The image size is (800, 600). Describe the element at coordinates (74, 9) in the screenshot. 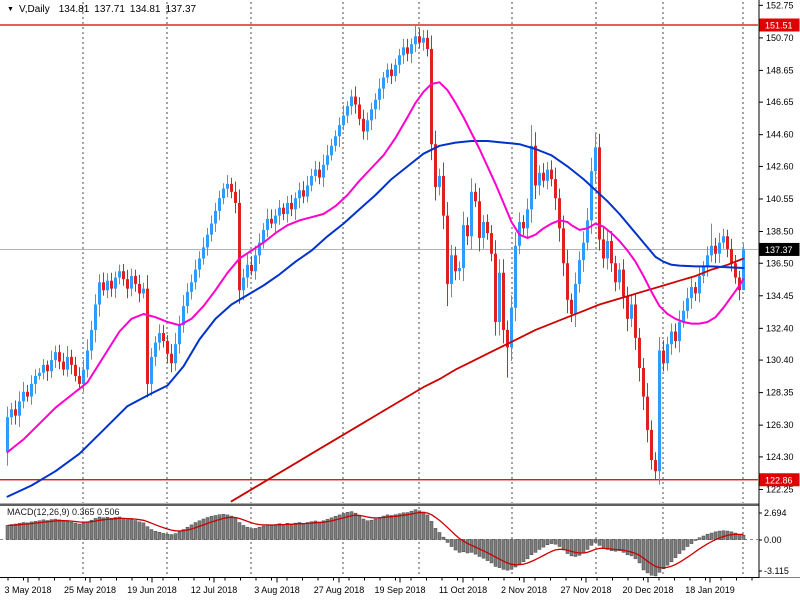

I see `ohlc-open: 134.81` at that location.